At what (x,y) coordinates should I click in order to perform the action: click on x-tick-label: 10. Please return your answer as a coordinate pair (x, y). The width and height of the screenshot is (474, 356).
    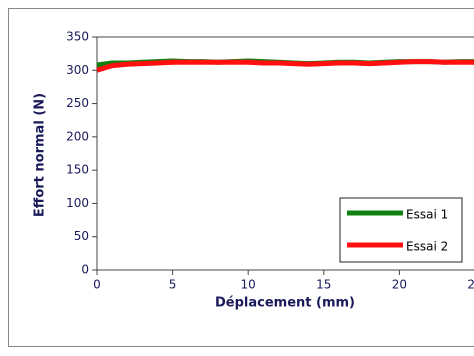
    Looking at the image, I should click on (248, 285).